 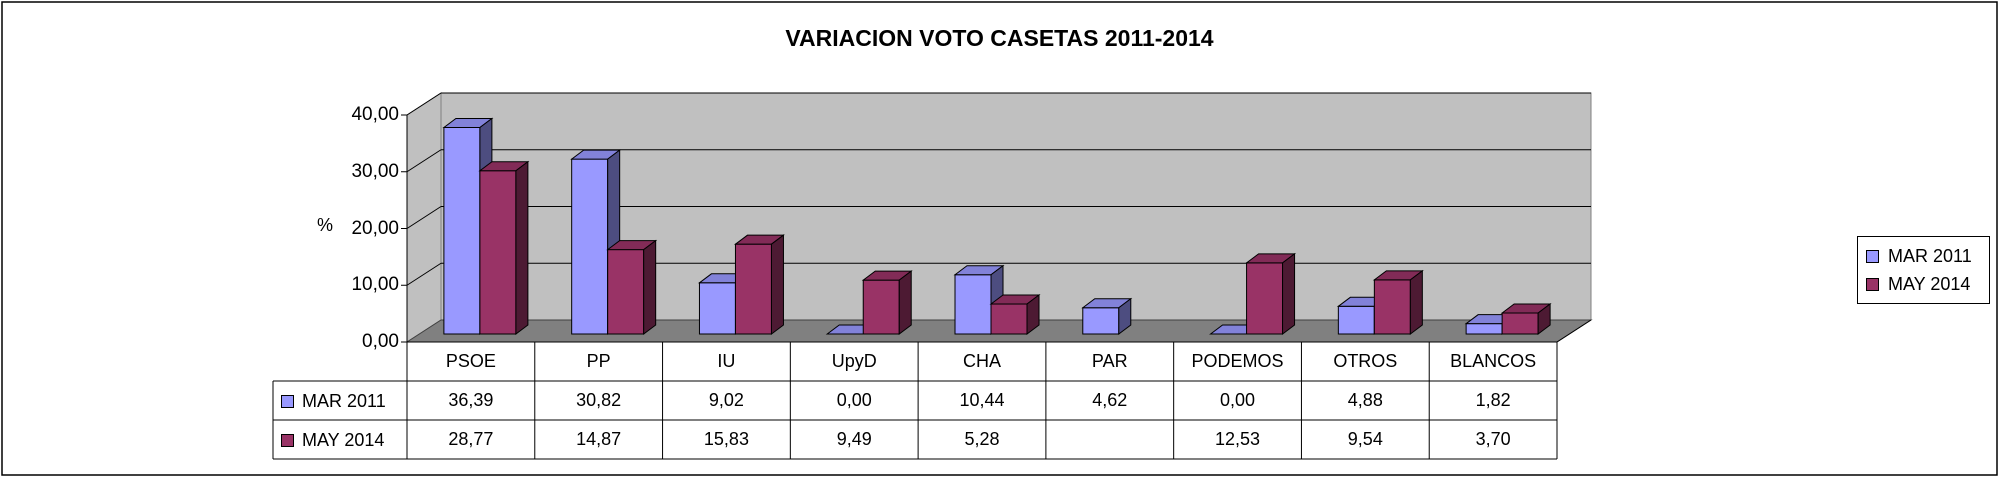 What do you see at coordinates (471, 400) in the screenshot?
I see `data-label: 36,39` at bounding box center [471, 400].